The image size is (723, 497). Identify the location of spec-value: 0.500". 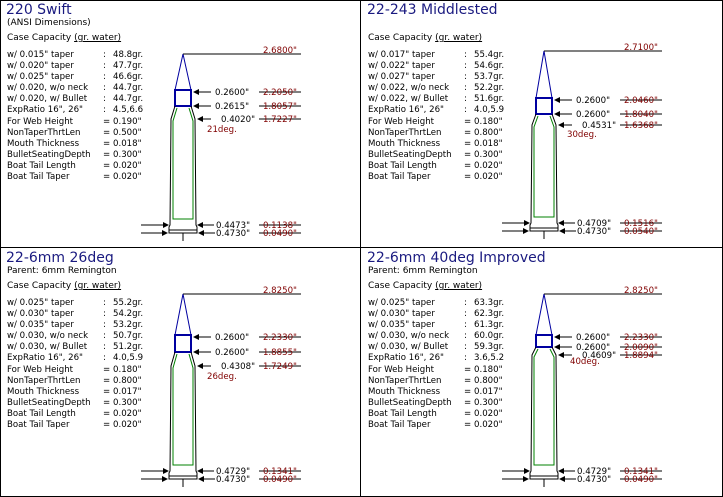
(127, 132).